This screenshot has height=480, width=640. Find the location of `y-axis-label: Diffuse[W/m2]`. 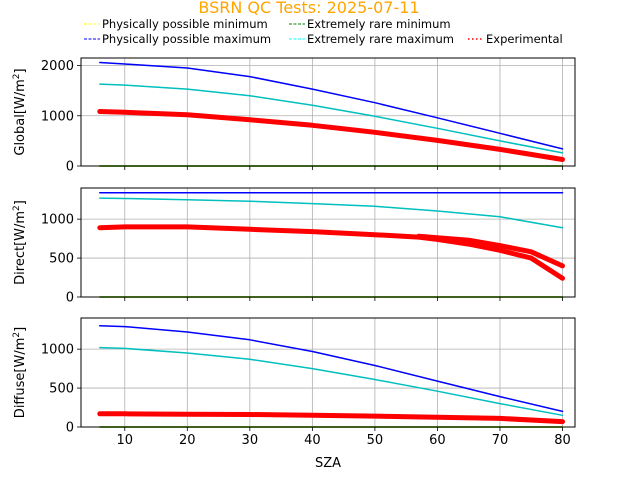

y-axis-label: Diffuse[W/m2] is located at coordinates (20, 372).